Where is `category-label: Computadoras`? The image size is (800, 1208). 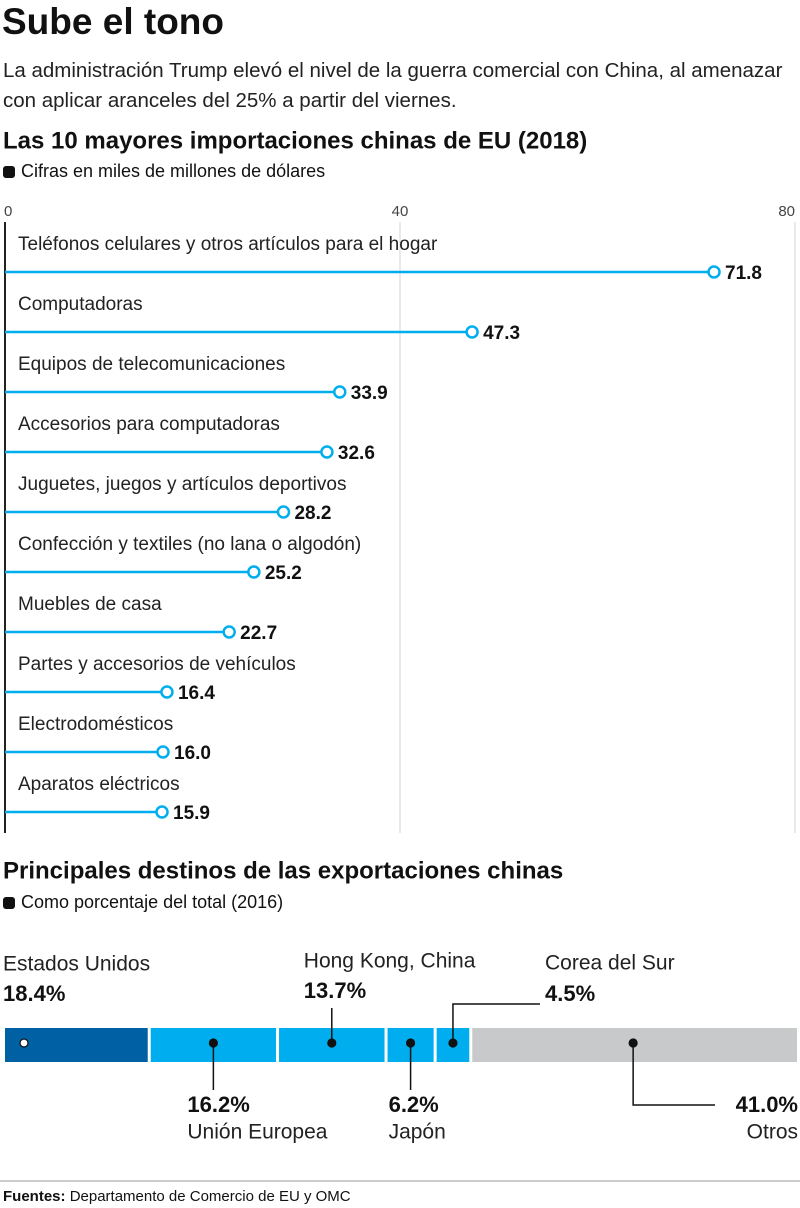
category-label: Computadoras is located at coordinates (80, 304).